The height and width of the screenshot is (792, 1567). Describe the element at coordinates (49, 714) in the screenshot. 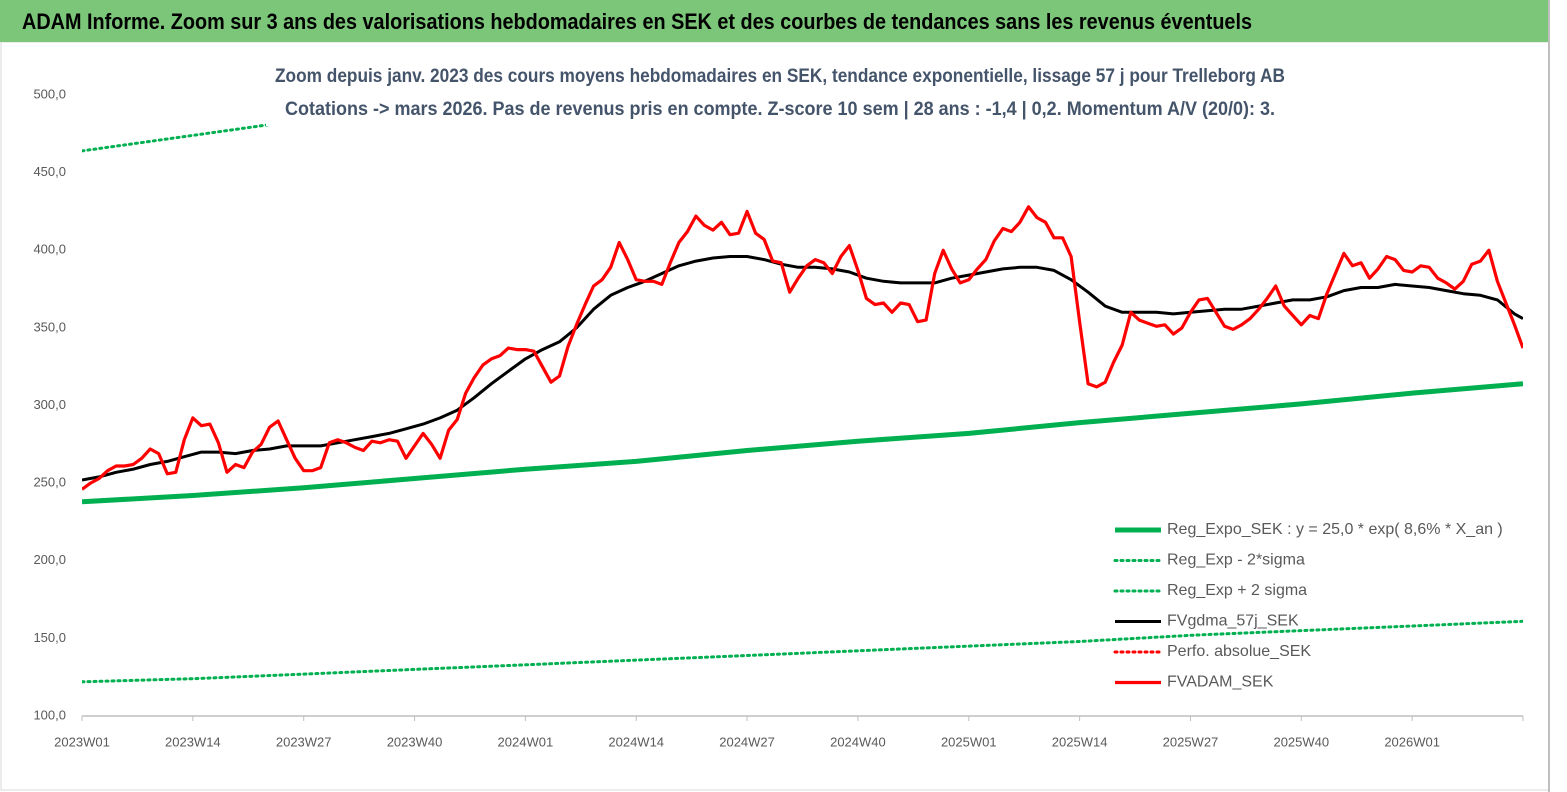

I see `y-tick-label: 100,0` at that location.